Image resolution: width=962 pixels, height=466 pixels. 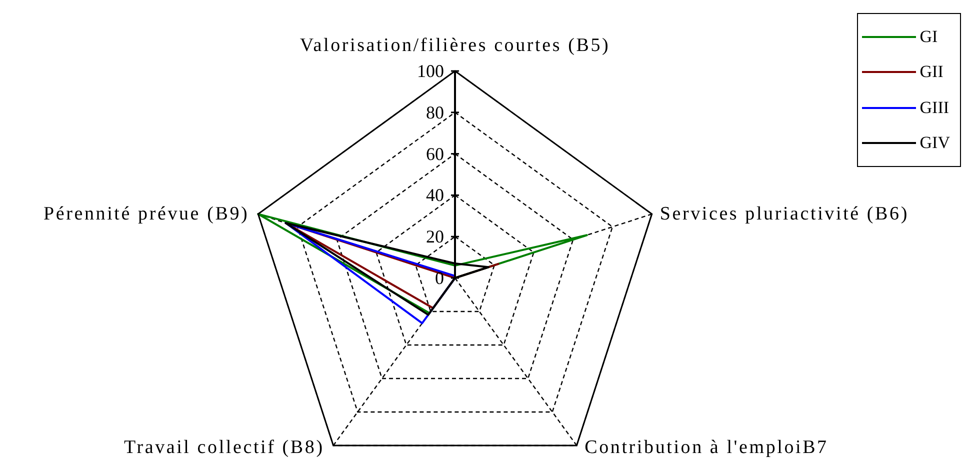 What do you see at coordinates (784, 214) in the screenshot?
I see `spoke-label: Services pluriactivité (B6)` at bounding box center [784, 214].